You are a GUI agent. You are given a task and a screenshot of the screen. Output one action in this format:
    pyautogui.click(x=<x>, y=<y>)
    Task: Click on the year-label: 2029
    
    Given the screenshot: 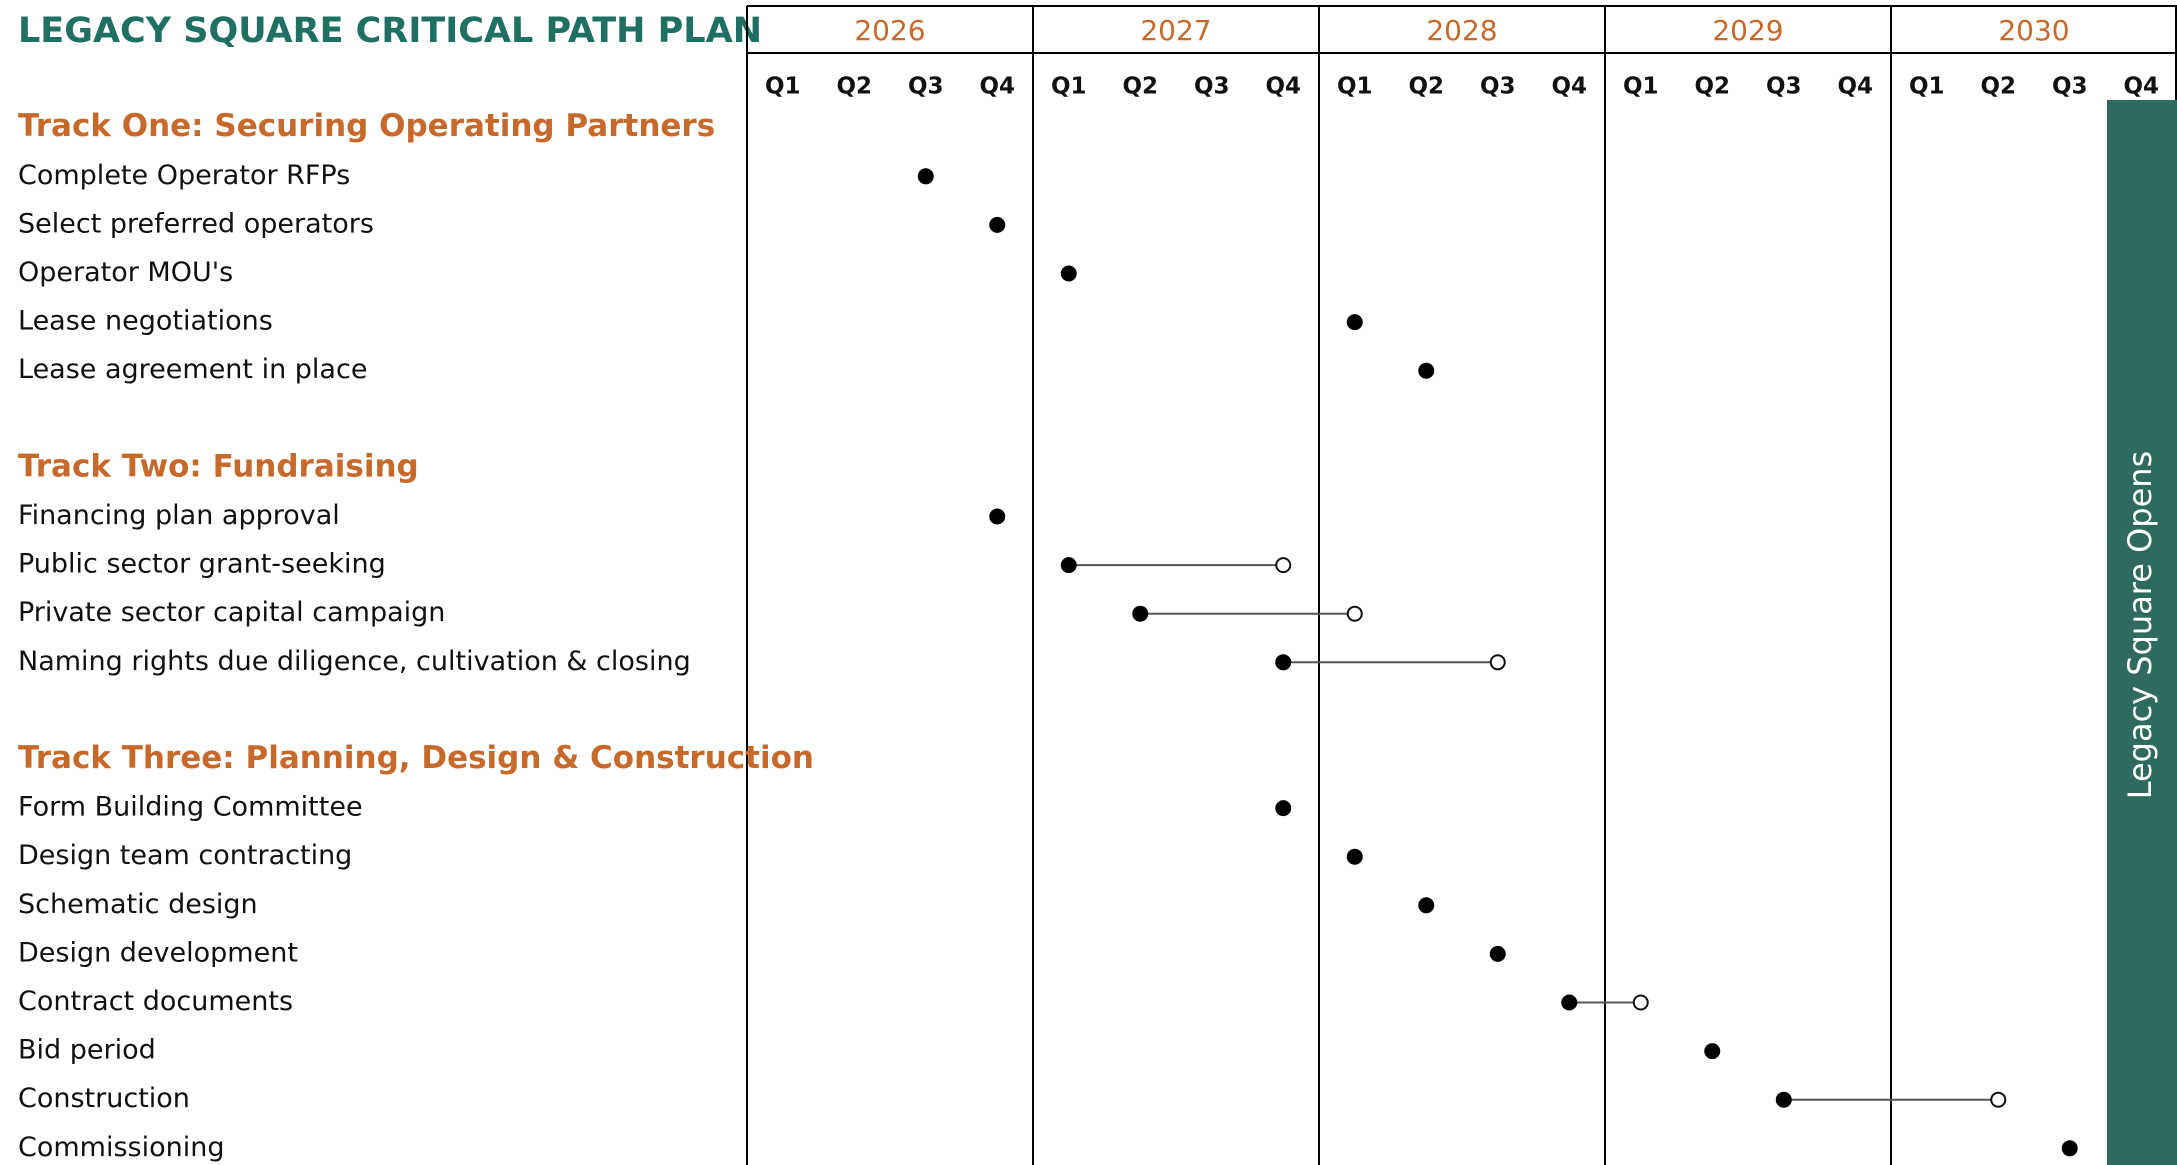 What is the action you would take?
    pyautogui.click(x=1747, y=30)
    